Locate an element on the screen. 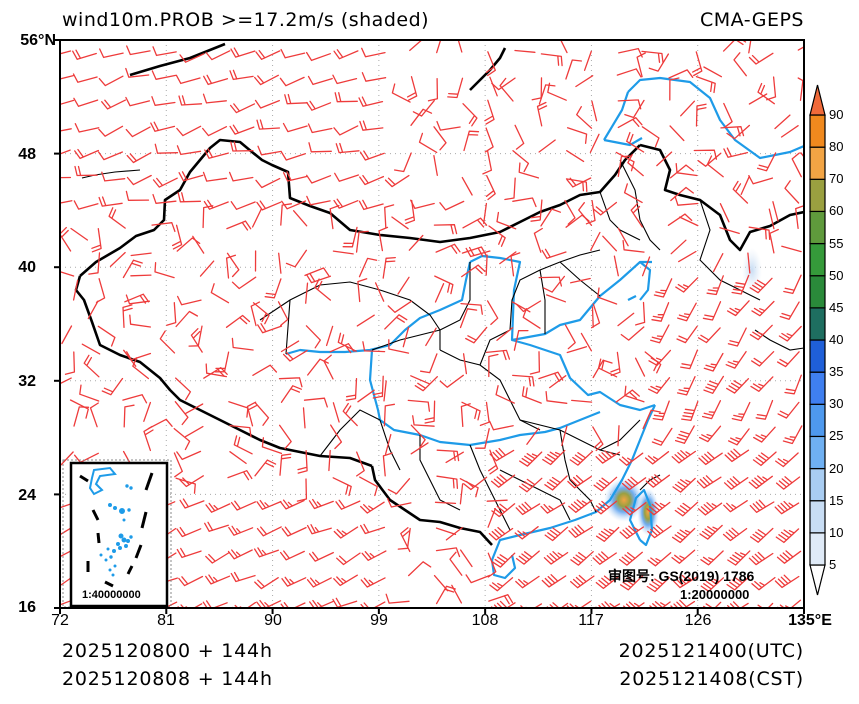 Image resolution: width=859 pixels, height=704 pixels. colorbar is located at coordinates (817, 340).